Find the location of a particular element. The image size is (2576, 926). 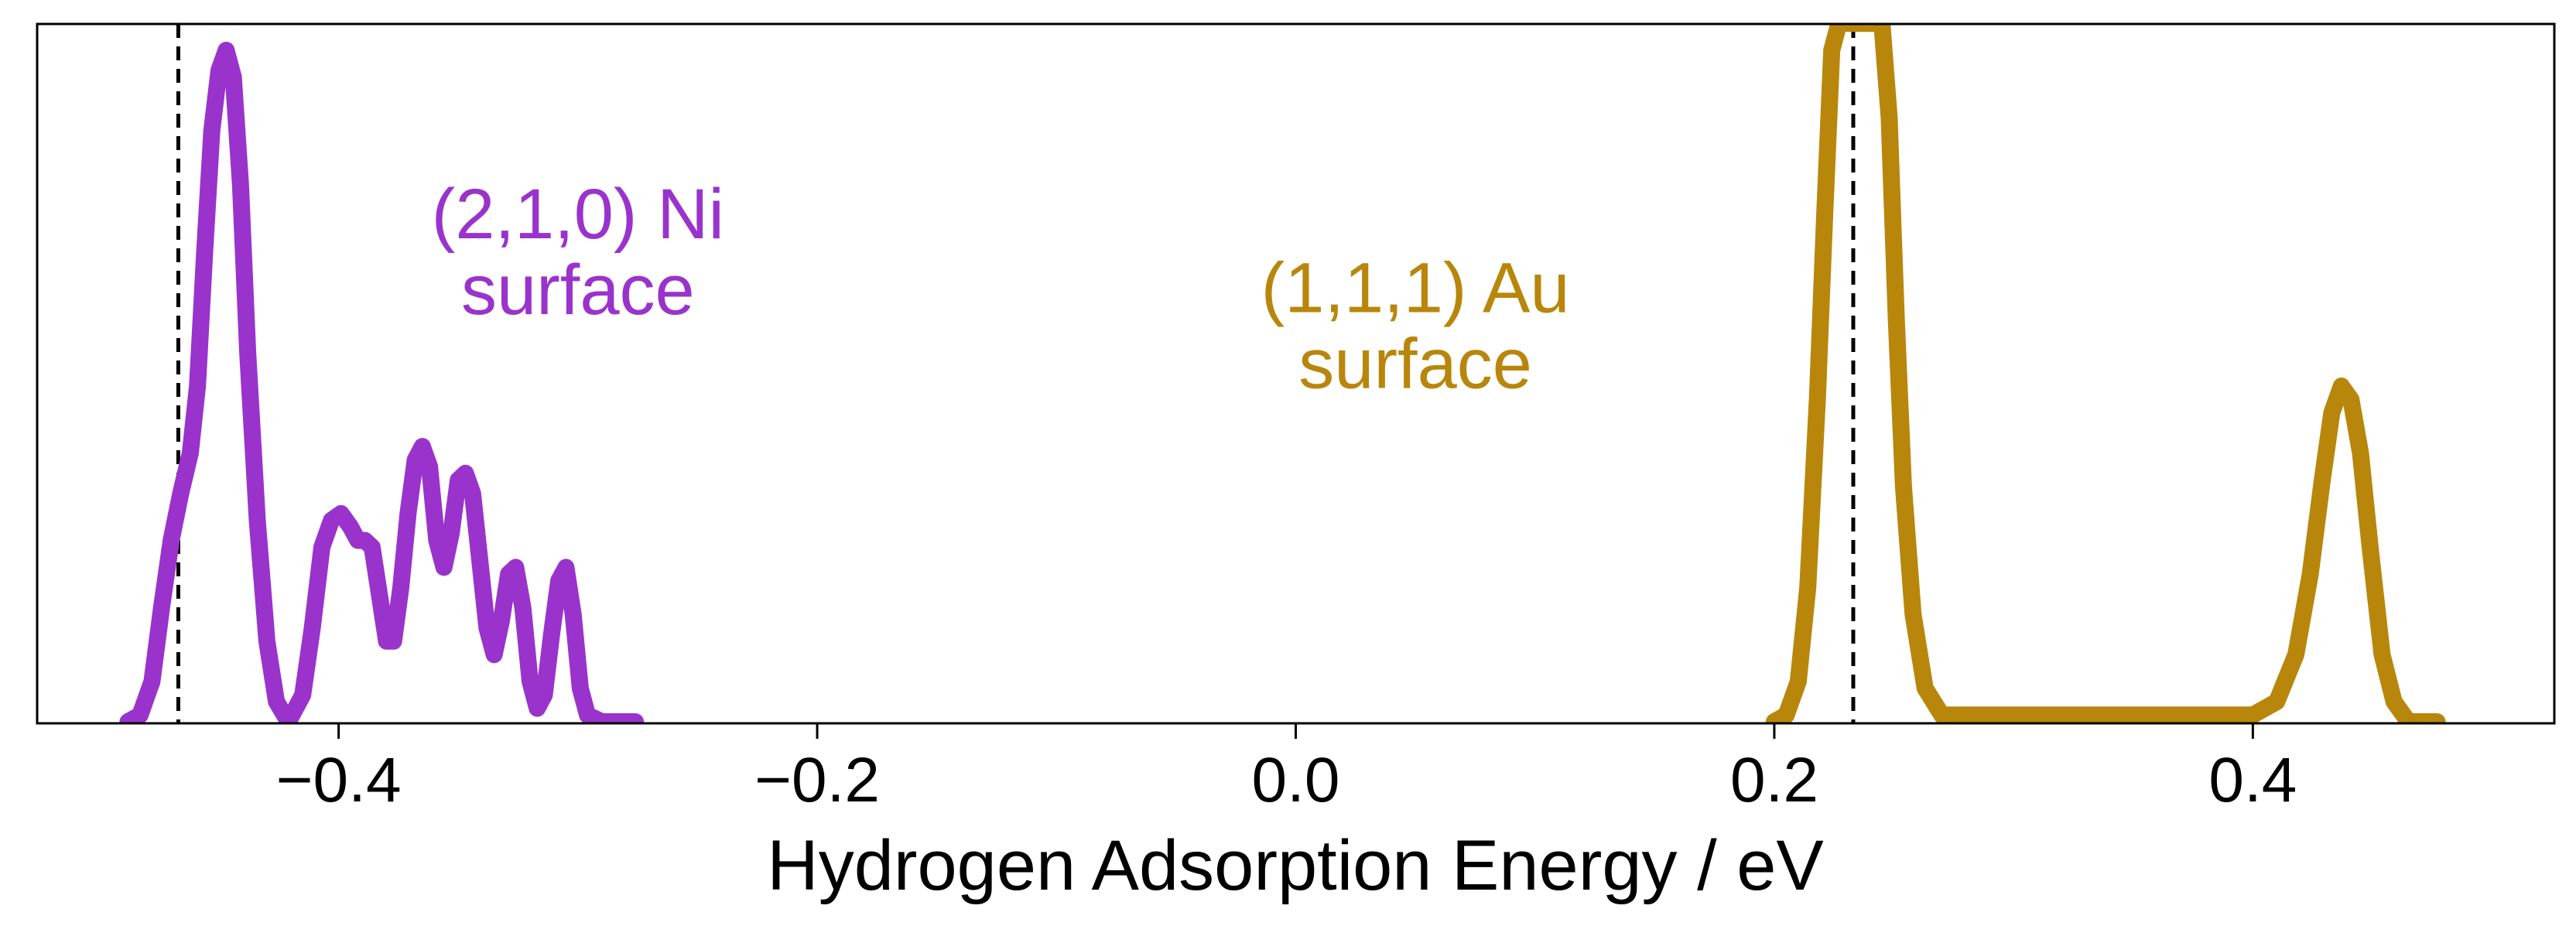

x-axis-ticks: −0.4 −0.2 0.0 0.2 0.4 is located at coordinates (1287, 769).